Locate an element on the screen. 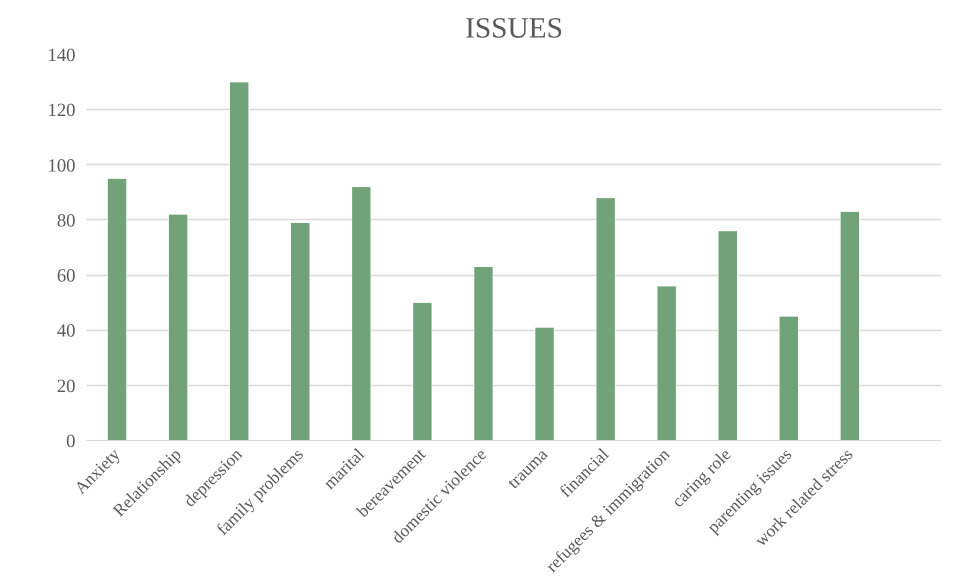 Image resolution: width=957 pixels, height=587 pixels. y-tick-label: 100 is located at coordinates (62, 165).